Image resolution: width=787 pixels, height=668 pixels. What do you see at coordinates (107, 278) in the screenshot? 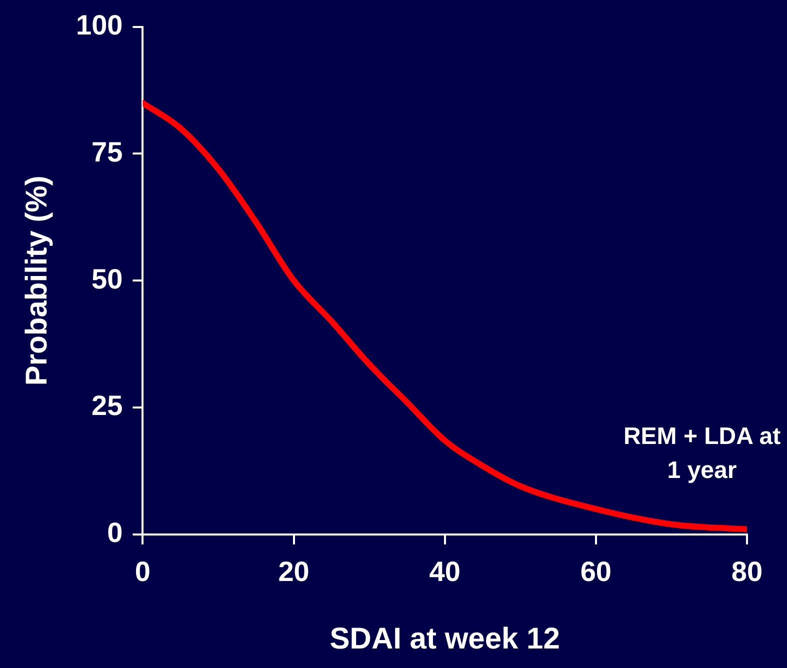
I see `y-tick-label: 50` at bounding box center [107, 278].